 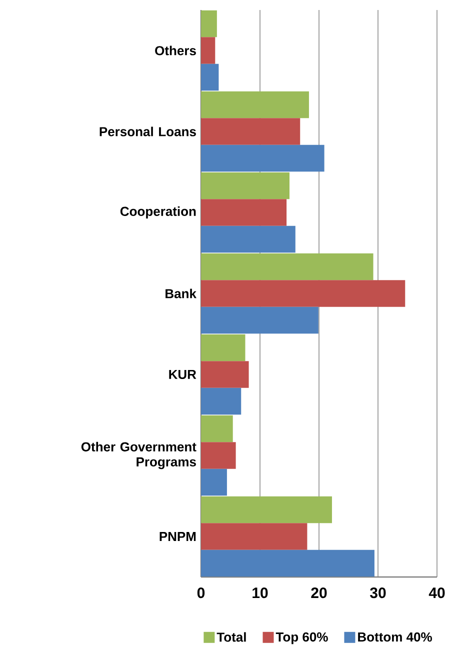 I want to click on y-tick-label: KUR, so click(x=182, y=375).